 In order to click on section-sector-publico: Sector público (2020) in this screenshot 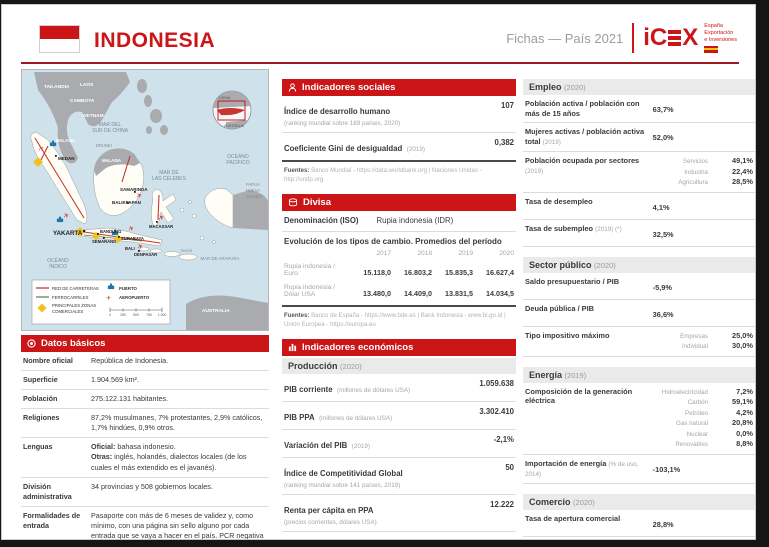, I will do `click(639, 264)`.